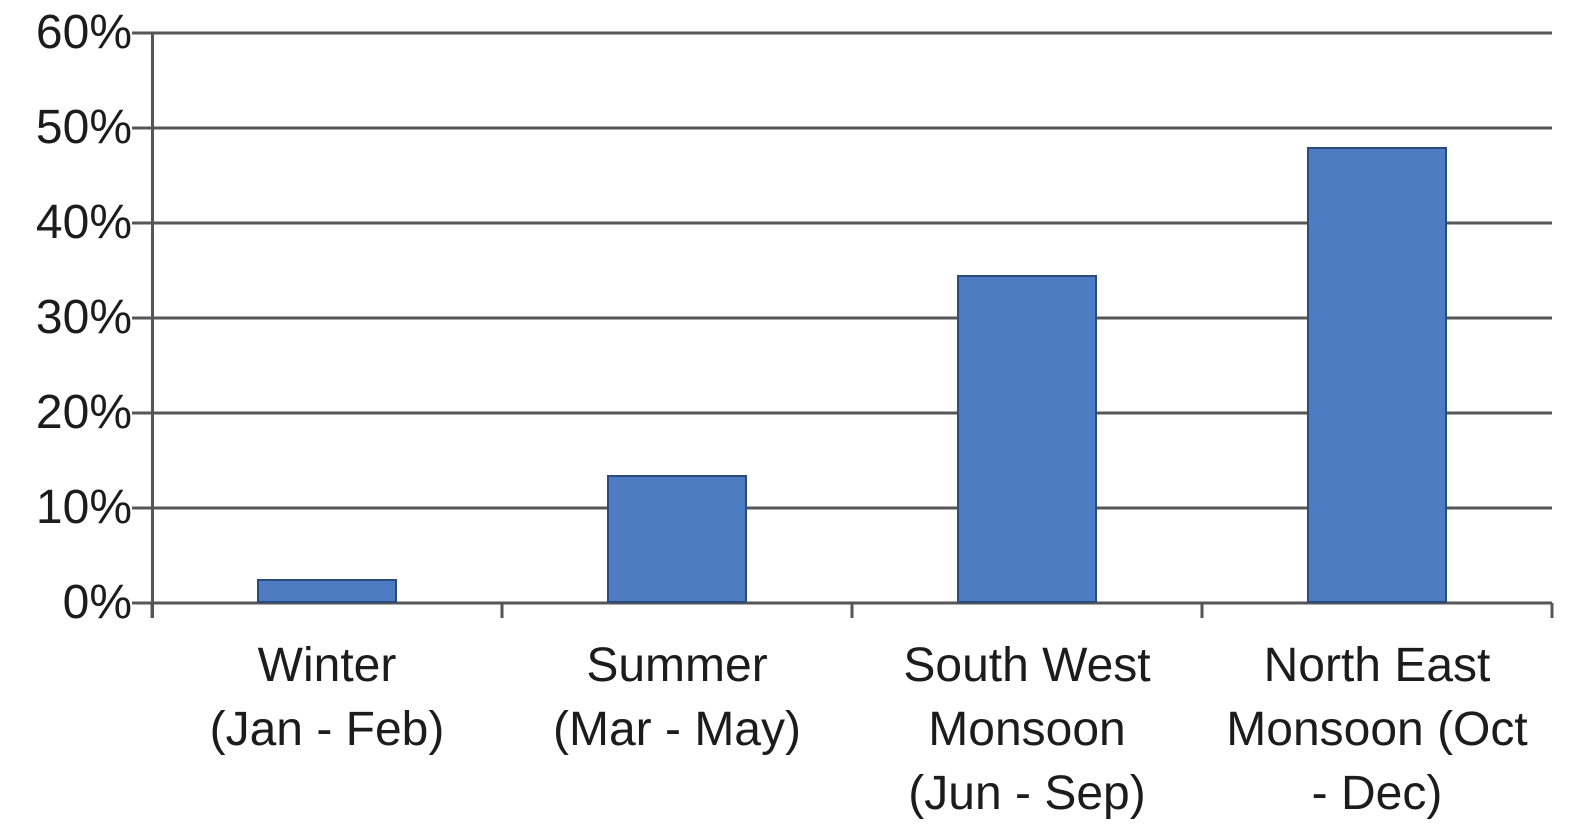 The height and width of the screenshot is (833, 1575). Describe the element at coordinates (842, 603) in the screenshot. I see `x-axis-baseline` at that location.